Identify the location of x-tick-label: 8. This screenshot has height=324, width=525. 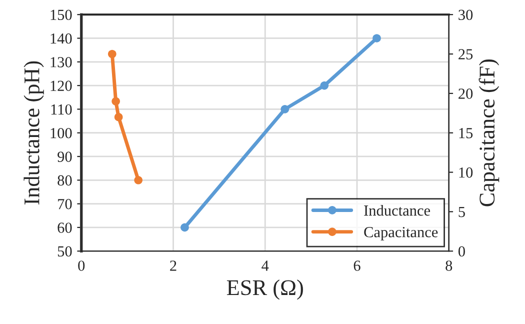
(449, 265).